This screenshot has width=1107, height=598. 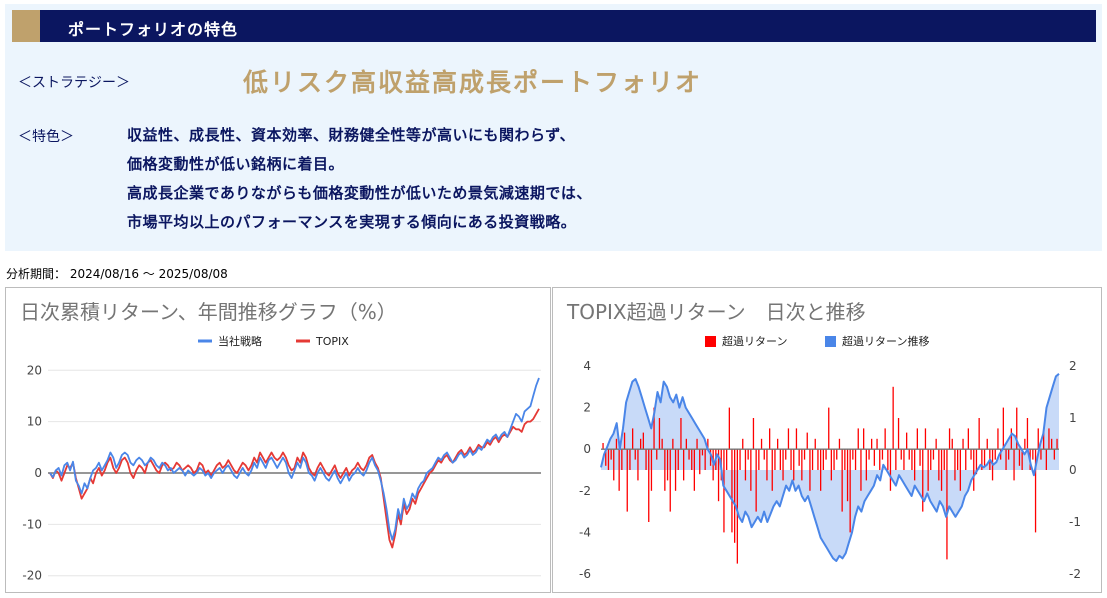 What do you see at coordinates (1073, 366) in the screenshot?
I see `y2-tick-label: 2` at bounding box center [1073, 366].